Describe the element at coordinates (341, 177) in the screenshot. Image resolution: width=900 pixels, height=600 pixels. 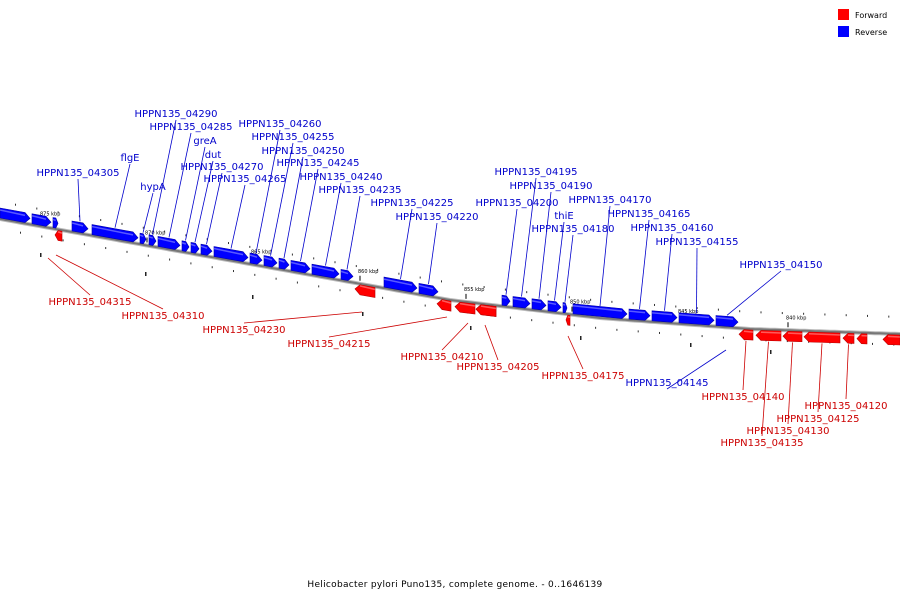
I see `gene-label: HPPN135_04240` at that location.